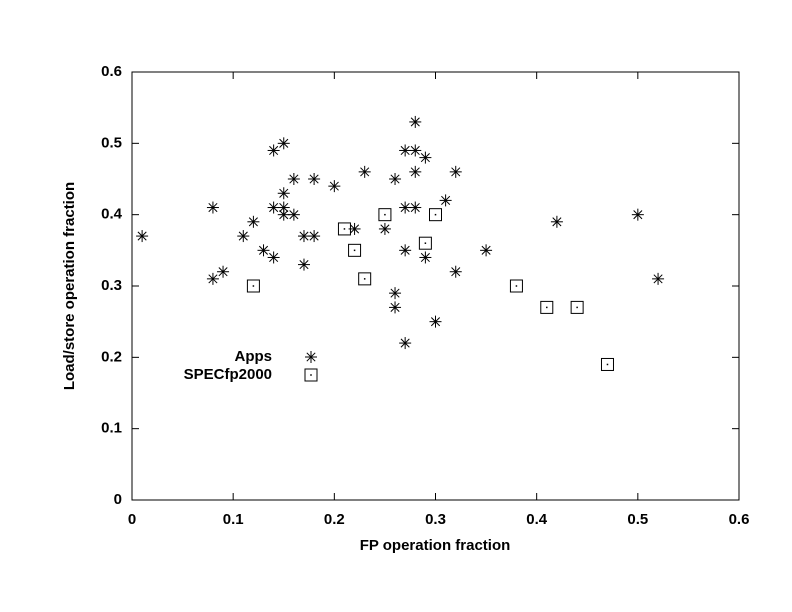 Image resolution: width=792 pixels, height=612 pixels. Describe the element at coordinates (69, 286) in the screenshot. I see `y-axis-label: Load/store operation fraction` at that location.